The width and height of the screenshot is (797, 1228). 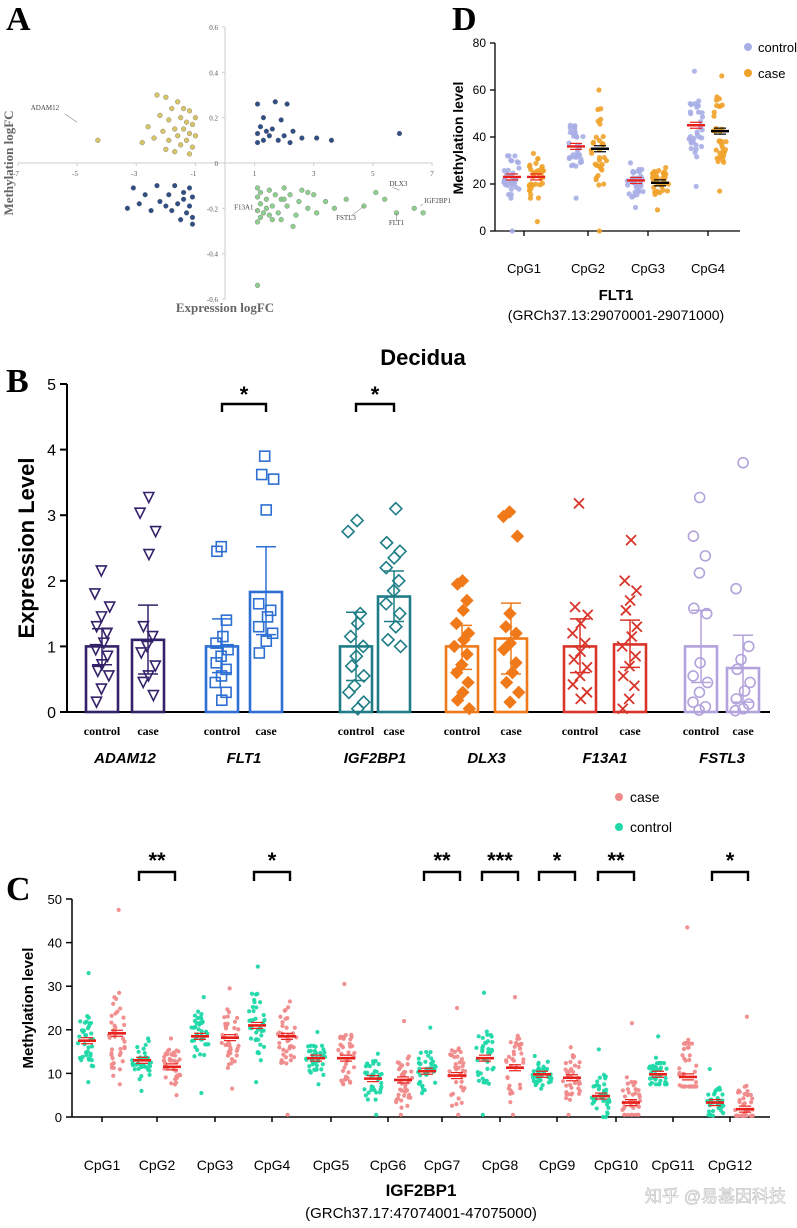 What do you see at coordinates (375, 758) in the screenshot?
I see `panel-b-gene-label-igf2bp1: IGF2BP1` at bounding box center [375, 758].